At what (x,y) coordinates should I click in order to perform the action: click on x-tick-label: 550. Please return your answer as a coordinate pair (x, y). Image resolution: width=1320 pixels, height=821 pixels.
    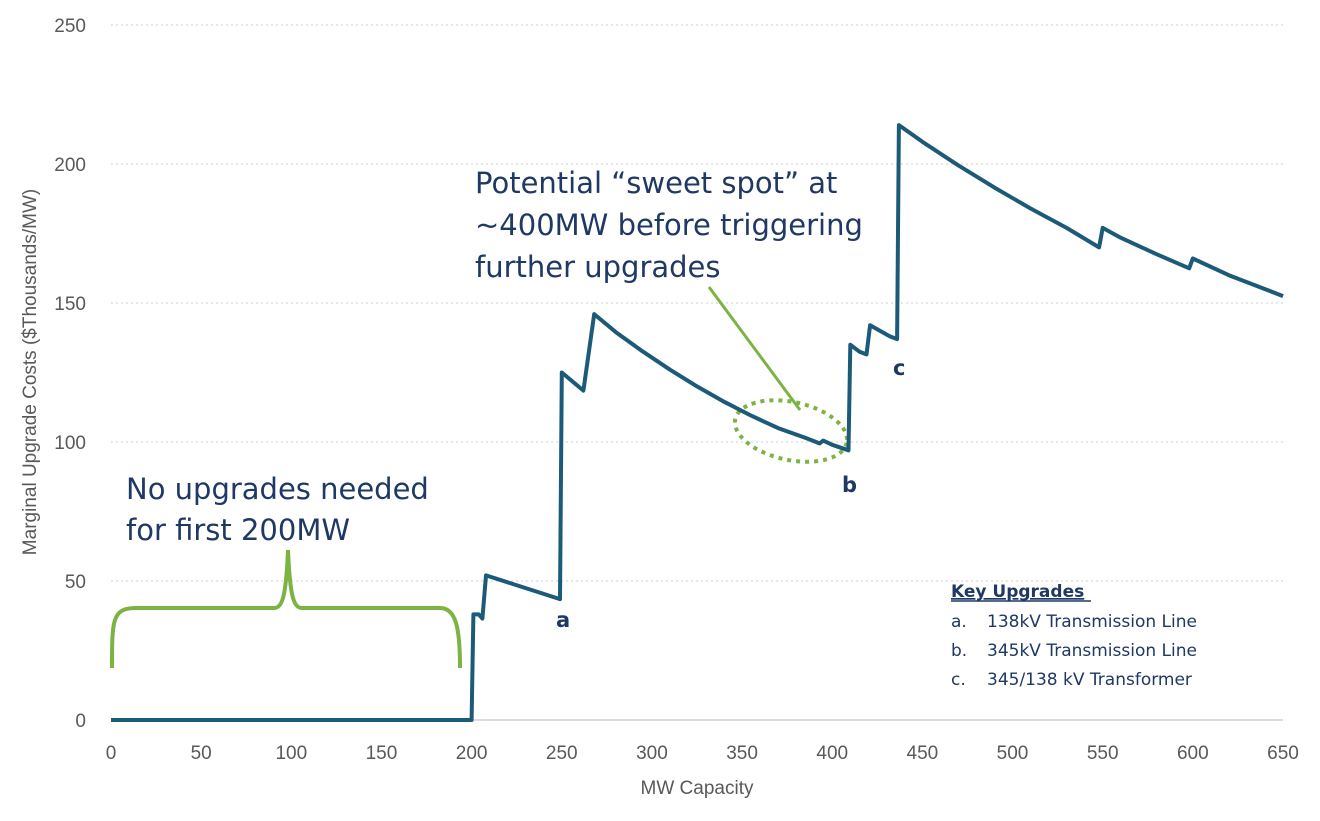
    Looking at the image, I should click on (1103, 753).